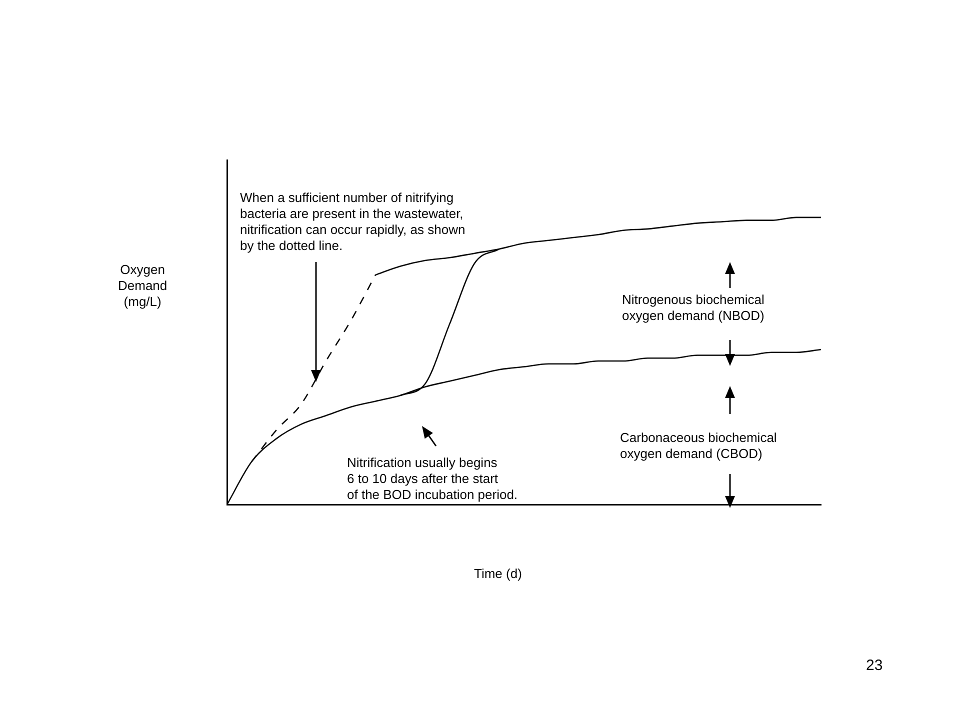  What do you see at coordinates (432, 479) in the screenshot?
I see `annotation: Nitrification usually begins 6 to 10 days after the start of the BOD incubation period.` at bounding box center [432, 479].